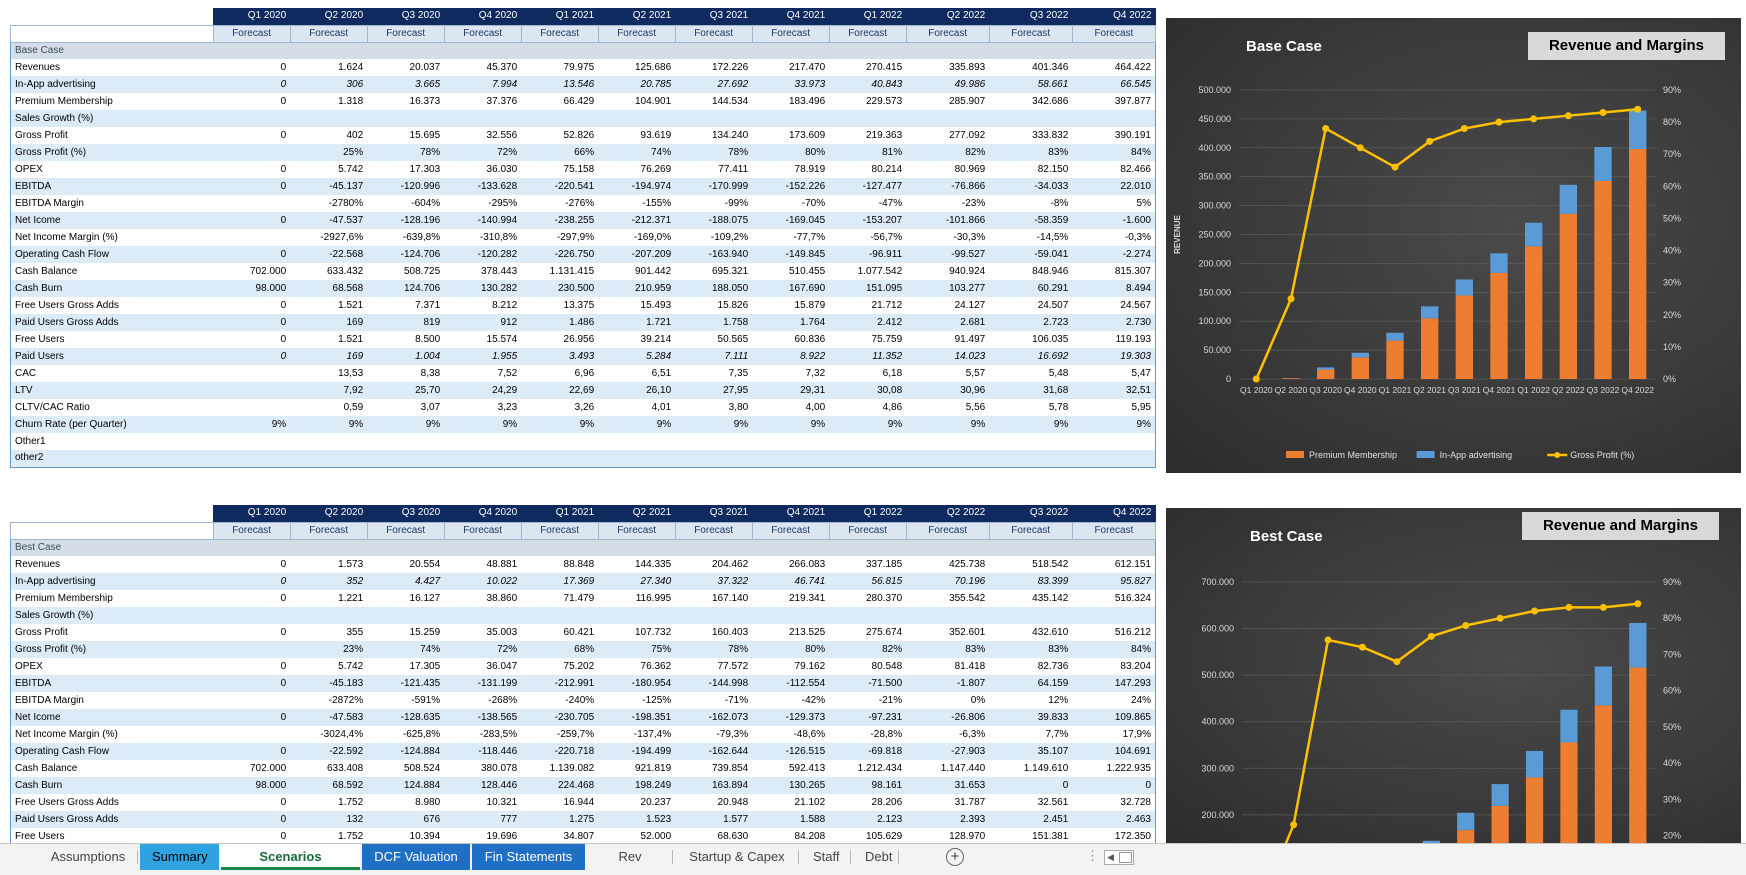 The image size is (1746, 875). What do you see at coordinates (868, 101) in the screenshot?
I see `cell-value: 229.573` at bounding box center [868, 101].